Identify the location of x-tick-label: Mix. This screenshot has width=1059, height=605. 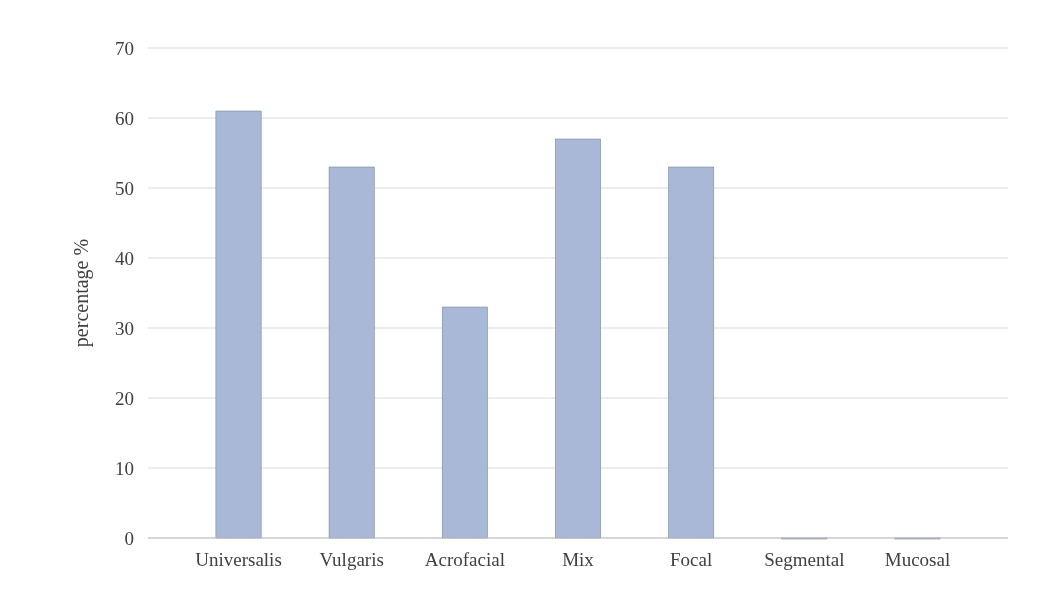
(578, 559).